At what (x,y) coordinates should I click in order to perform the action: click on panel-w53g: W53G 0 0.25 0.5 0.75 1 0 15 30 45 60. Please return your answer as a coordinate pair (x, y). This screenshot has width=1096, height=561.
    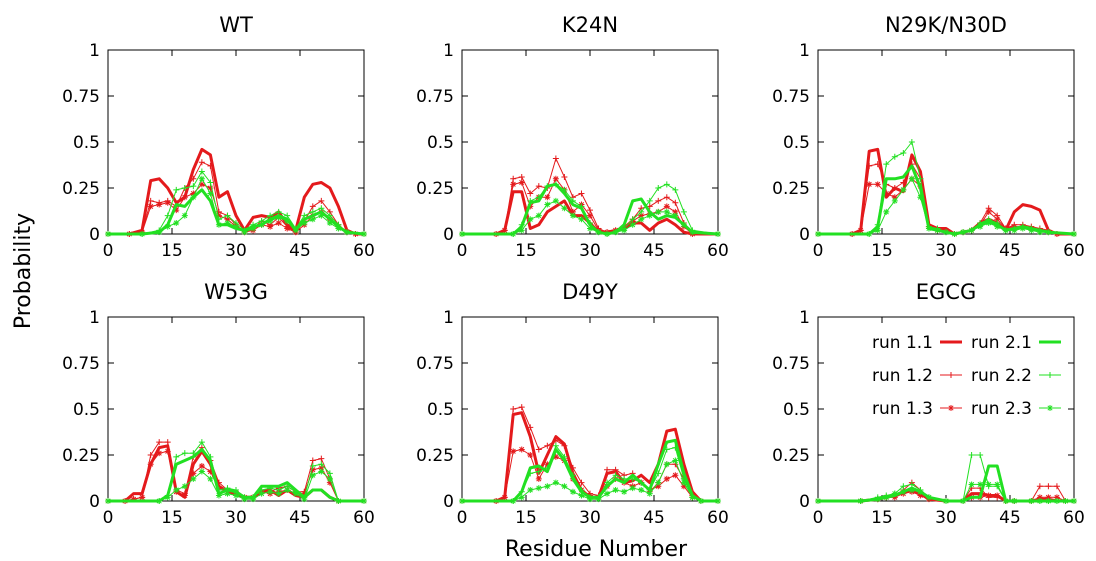
    Looking at the image, I should click on (218, 404).